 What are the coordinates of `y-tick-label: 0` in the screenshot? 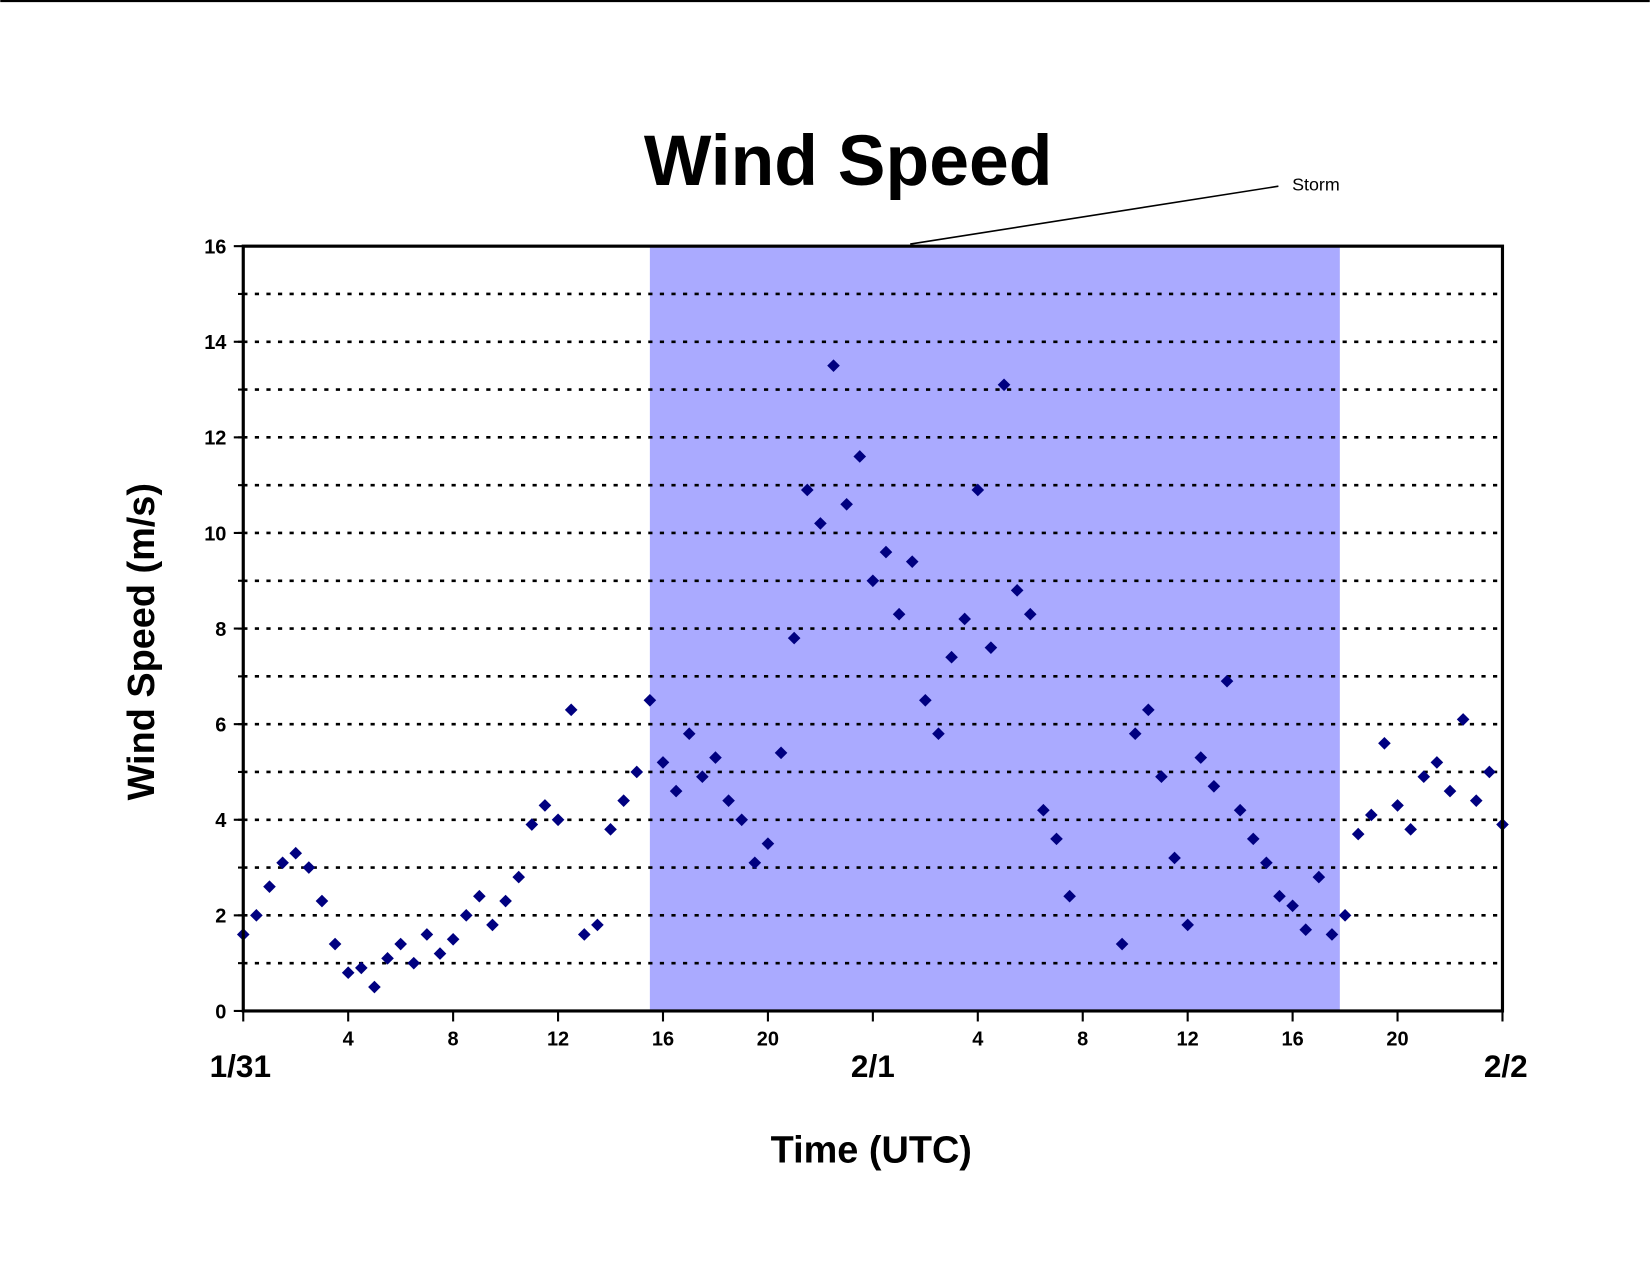 It's located at (220, 1012).